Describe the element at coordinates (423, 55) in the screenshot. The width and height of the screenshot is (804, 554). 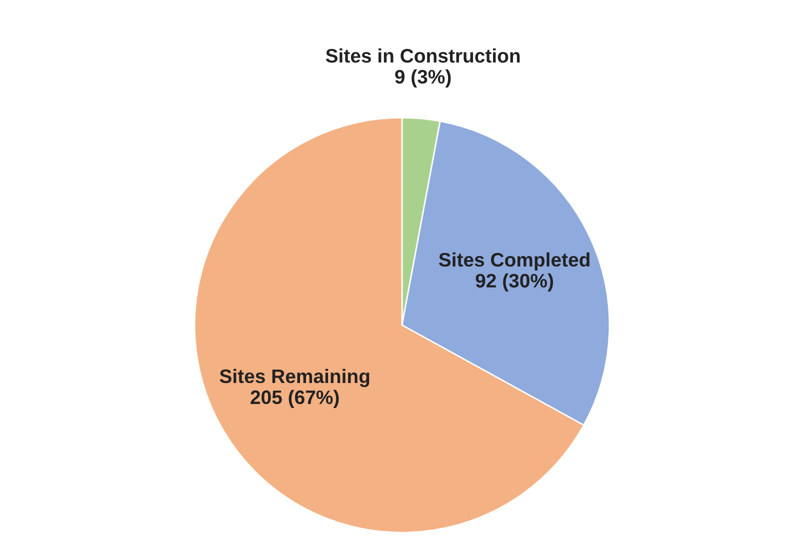
I see `slice-label: Sites in Construction` at that location.